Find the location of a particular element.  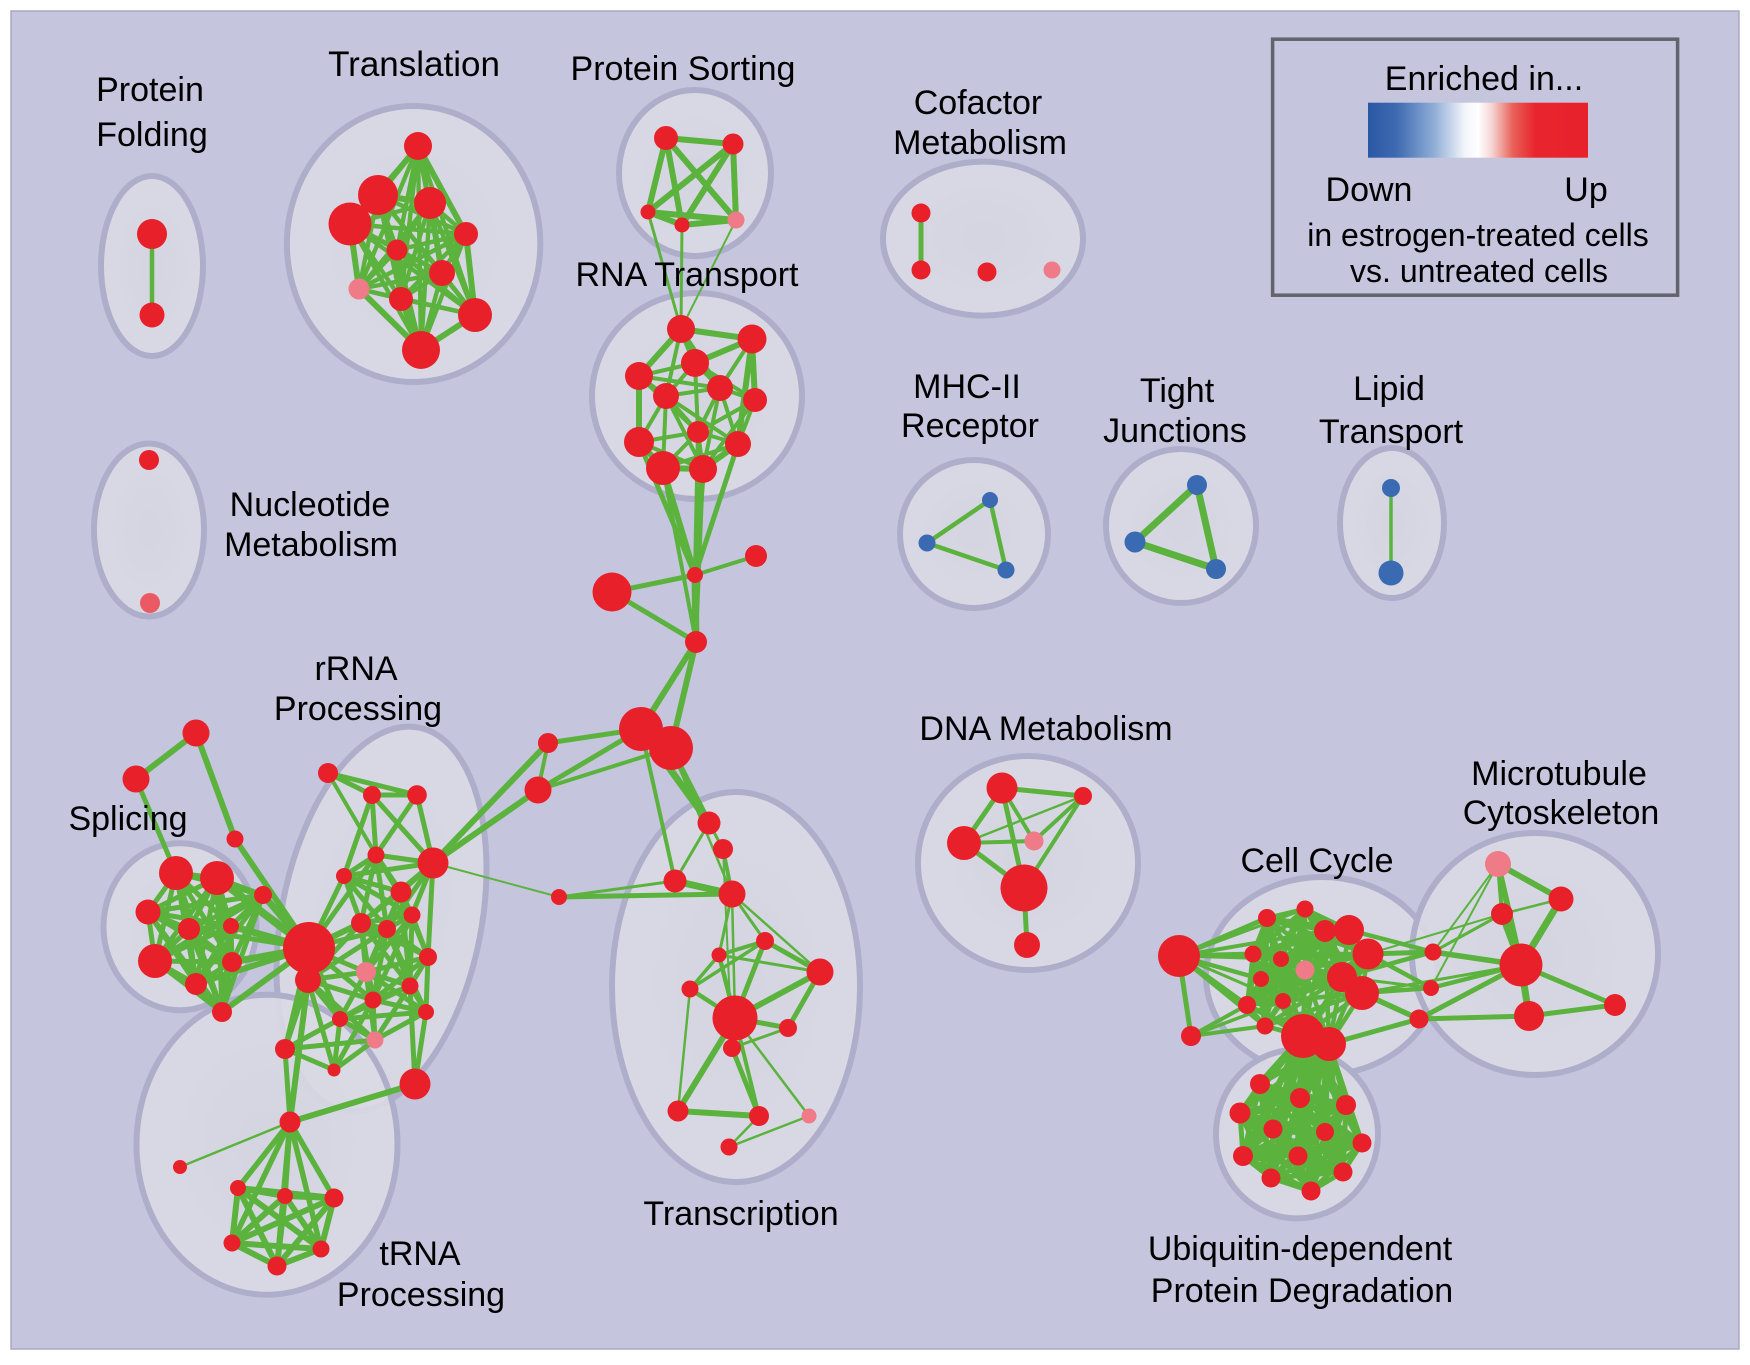

svg-text: Protein Sorting is located at coordinates (683, 69).